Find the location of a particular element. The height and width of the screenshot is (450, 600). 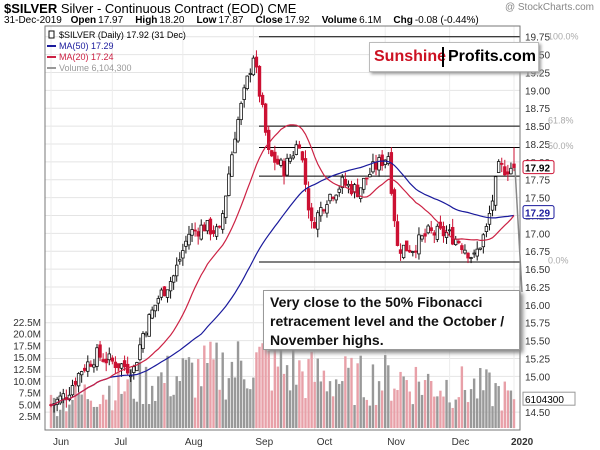

price-tick-label: 16.00 is located at coordinates (537, 306).